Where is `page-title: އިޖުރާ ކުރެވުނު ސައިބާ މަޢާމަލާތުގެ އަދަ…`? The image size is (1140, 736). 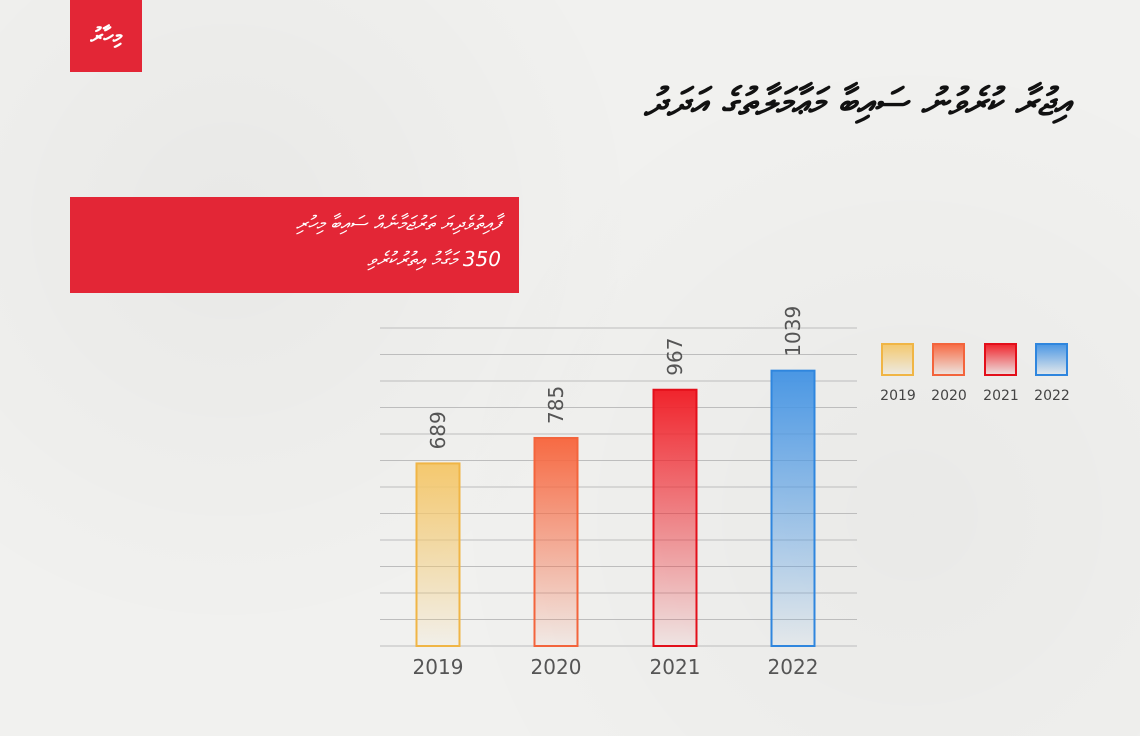
page-title: އިޖުރާ ކުރެވުނު ސައިބާ މަޢާމަލާތުގެ އަދަ… is located at coordinates (857, 102).